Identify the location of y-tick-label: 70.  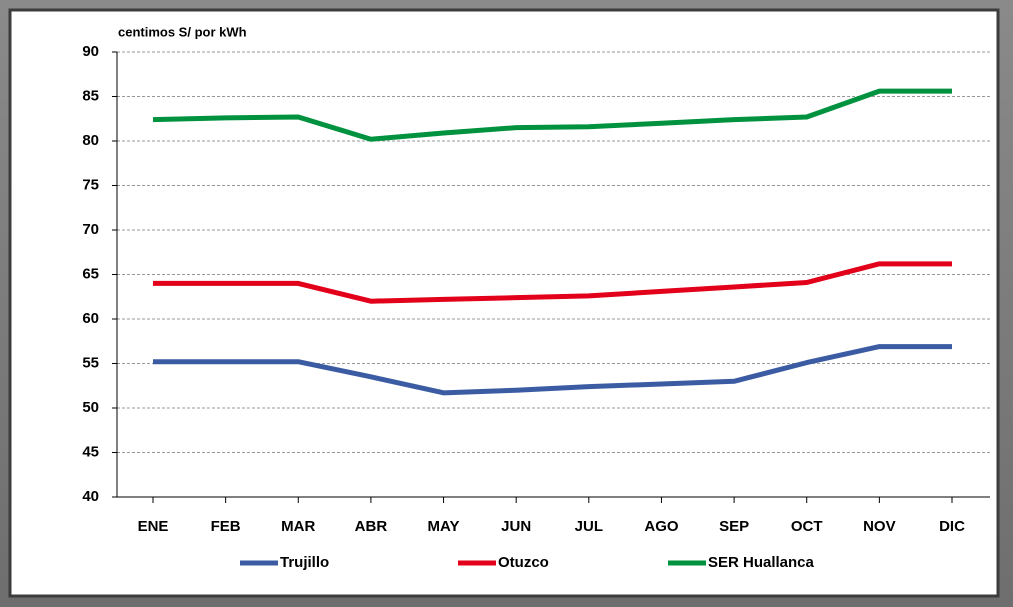
(90, 229).